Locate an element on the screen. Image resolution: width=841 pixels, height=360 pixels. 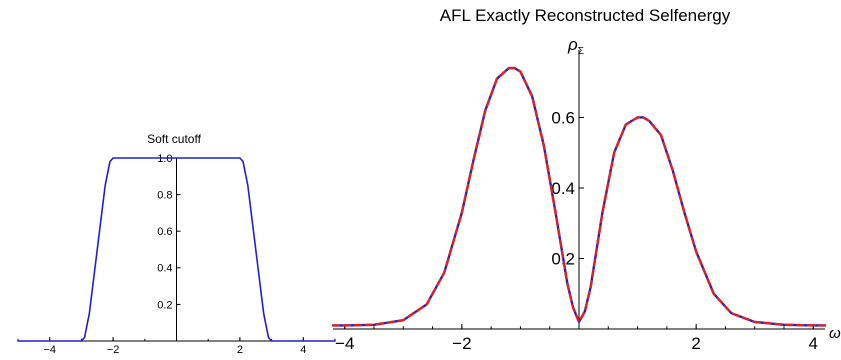
selfenergy-x-tick-label: −4 is located at coordinates (344, 343).